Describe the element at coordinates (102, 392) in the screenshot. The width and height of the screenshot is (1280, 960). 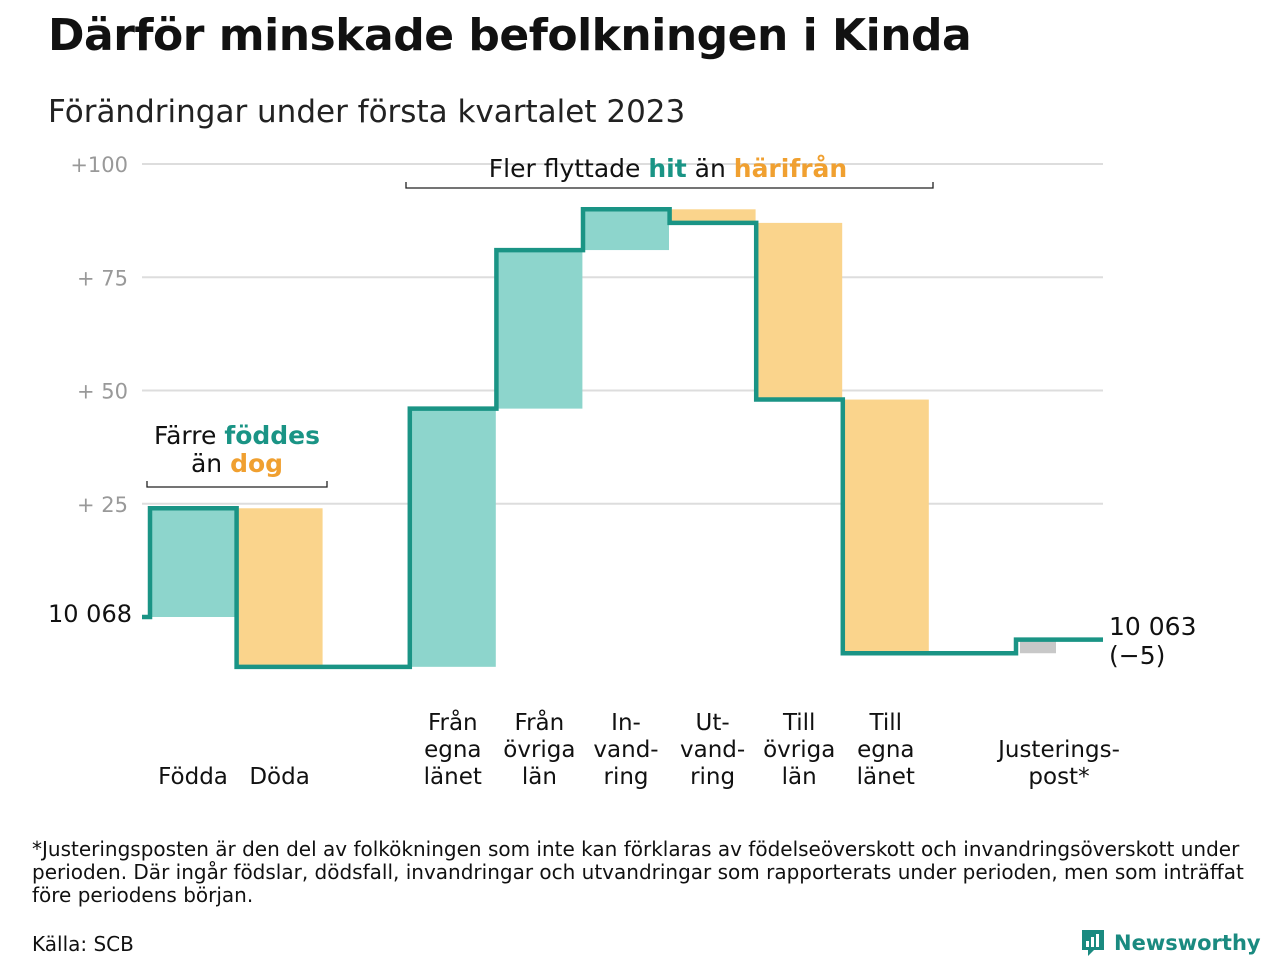
I see `y-tick-label: + 50` at that location.